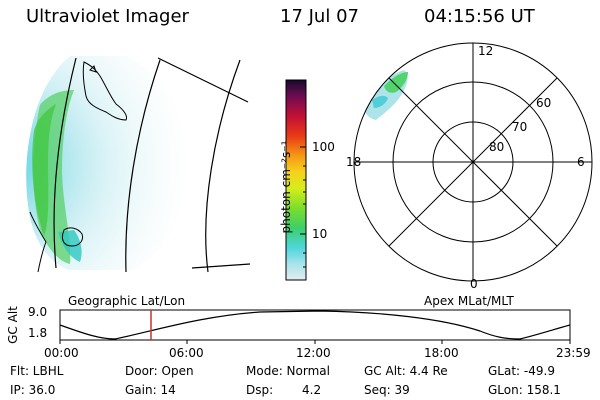  What do you see at coordinates (150, 390) in the screenshot?
I see `info-gain: Gain: 14` at bounding box center [150, 390].